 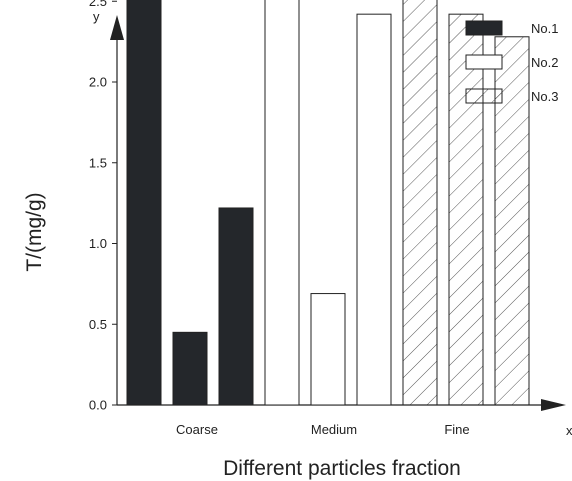 I want to click on category-label-coarse: Coarse, so click(x=197, y=429).